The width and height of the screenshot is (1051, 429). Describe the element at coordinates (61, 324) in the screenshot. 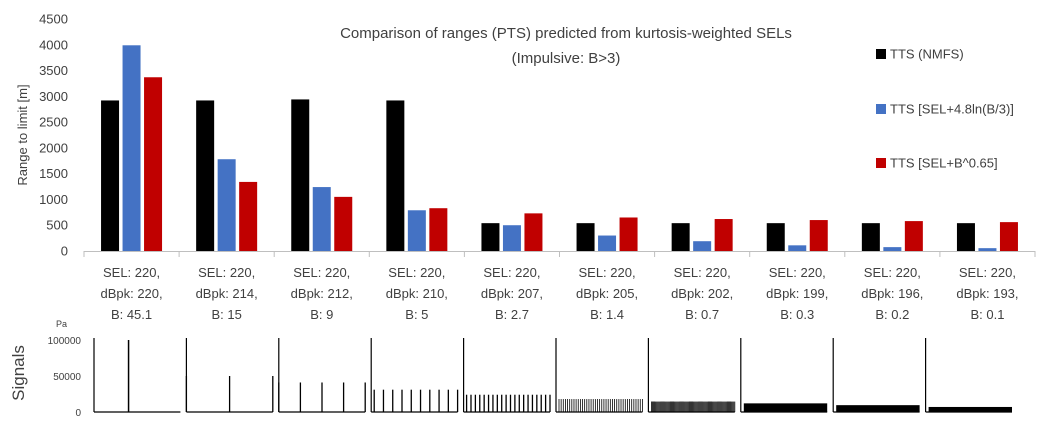

I see `signals-unit-label: Pa` at that location.